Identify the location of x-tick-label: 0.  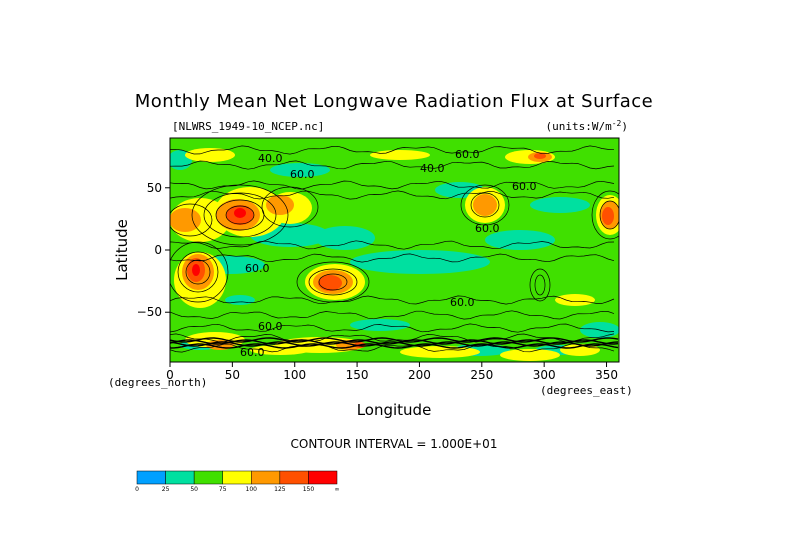
(170, 375).